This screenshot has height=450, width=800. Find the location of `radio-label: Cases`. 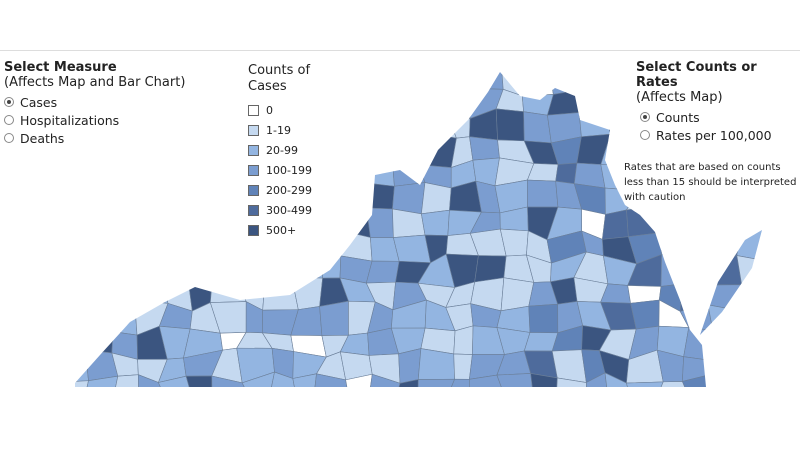

radio-label: Cases is located at coordinates (39, 102).